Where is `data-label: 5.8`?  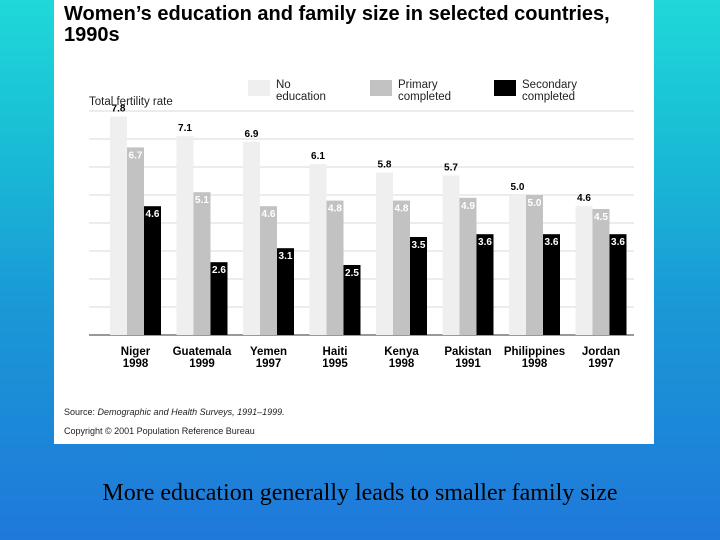 data-label: 5.8 is located at coordinates (385, 165).